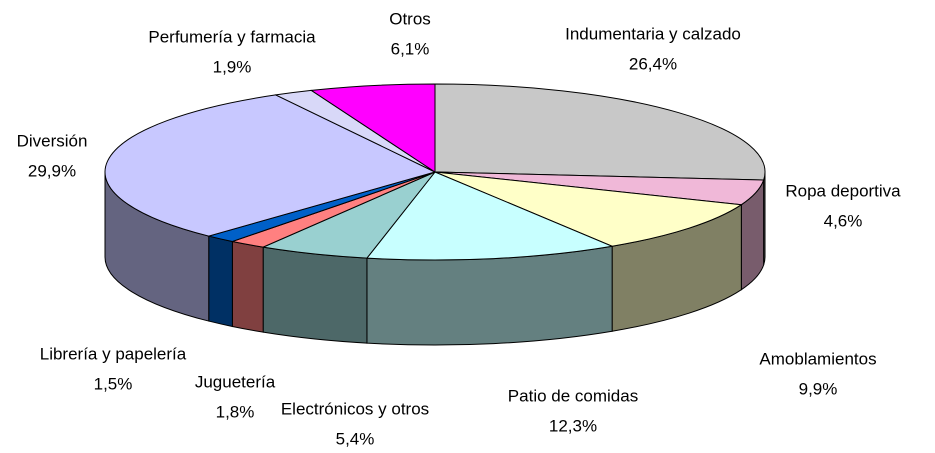  I want to click on slice-label: Perfumería y farmacia, so click(232, 36).